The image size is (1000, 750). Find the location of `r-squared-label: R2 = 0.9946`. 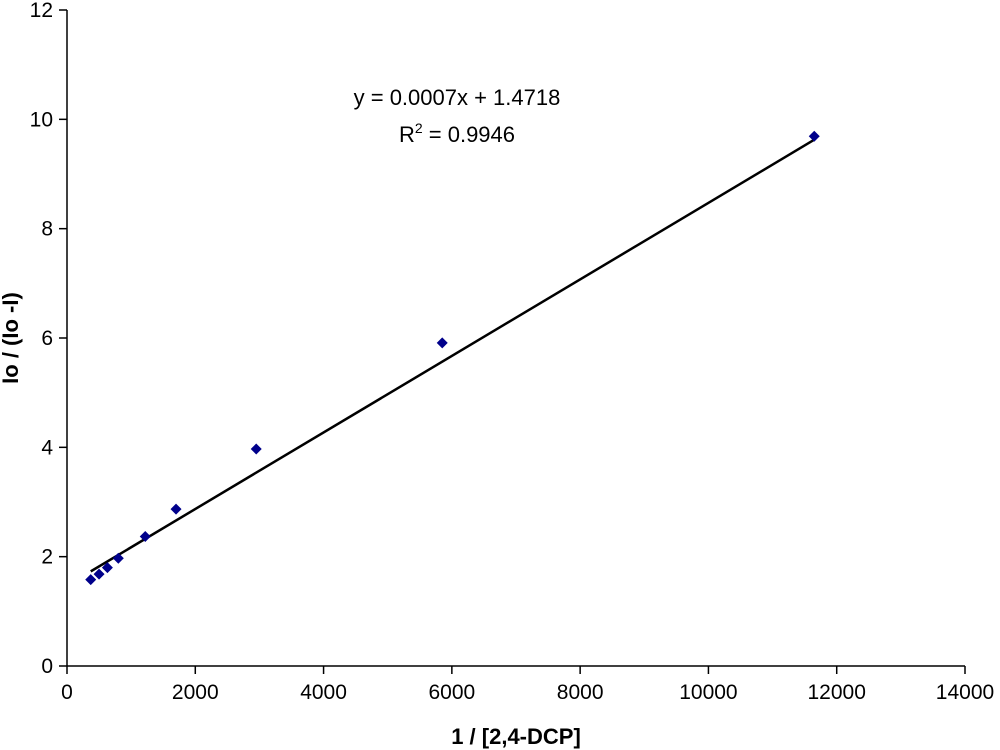

r-squared-label: R2 = 0.9946 is located at coordinates (457, 133).